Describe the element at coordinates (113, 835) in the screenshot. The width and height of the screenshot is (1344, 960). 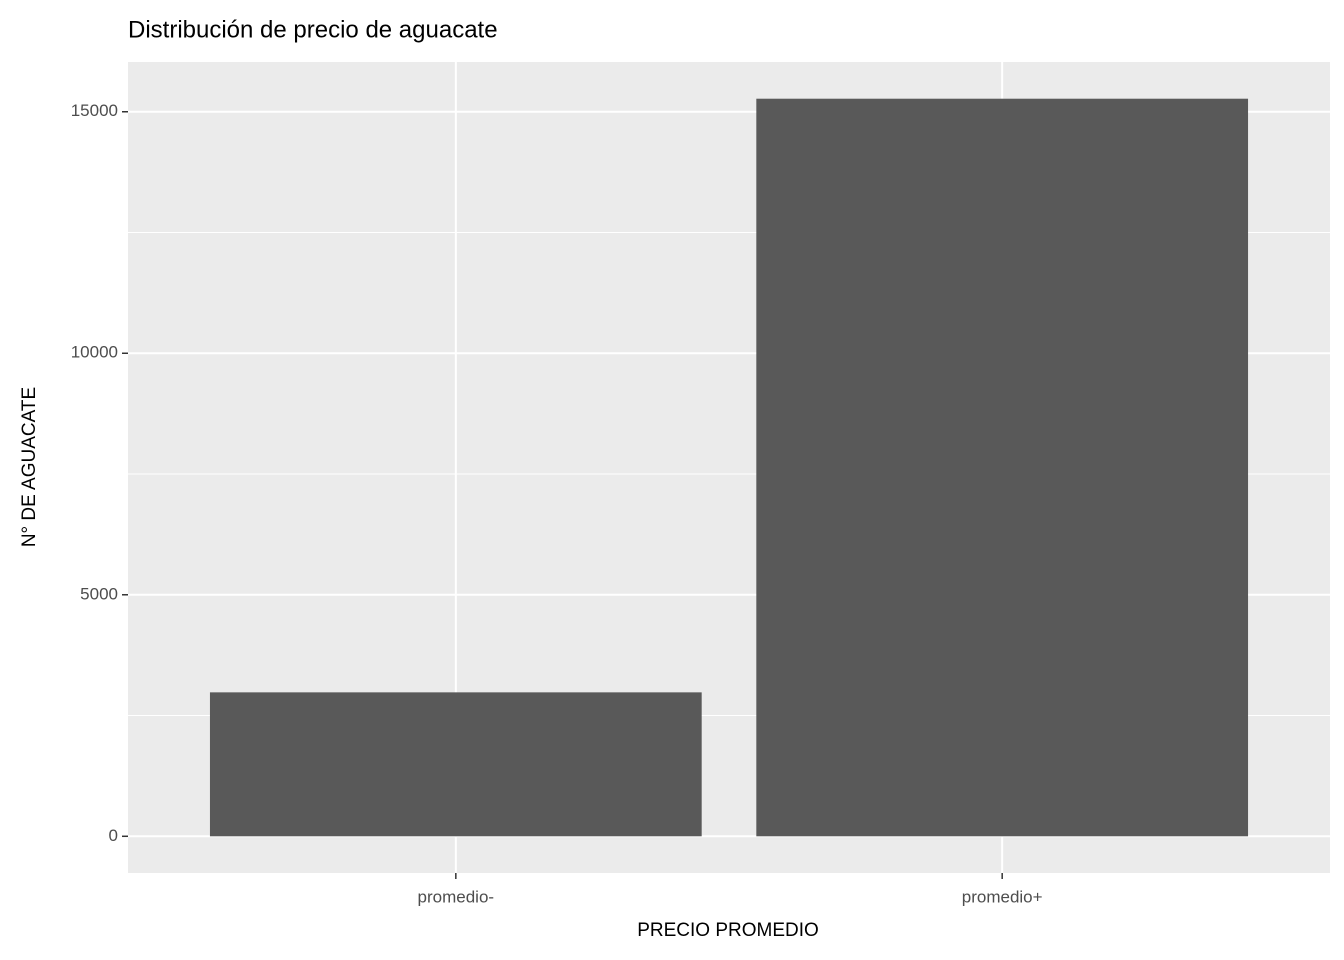
I see `y-tick-label: 0` at that location.